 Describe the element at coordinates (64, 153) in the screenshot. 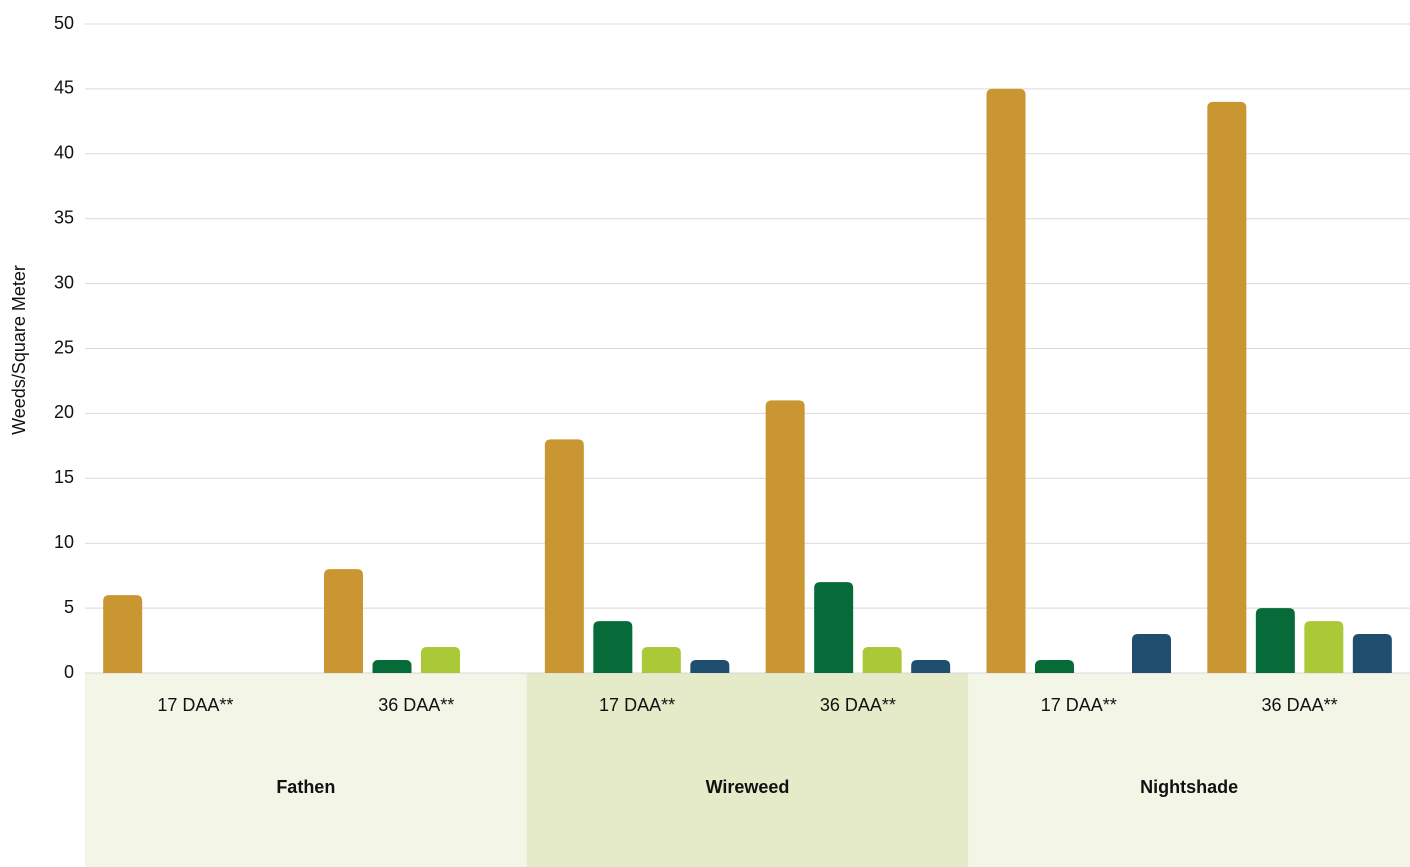

I see `y-tick-label: 40` at that location.